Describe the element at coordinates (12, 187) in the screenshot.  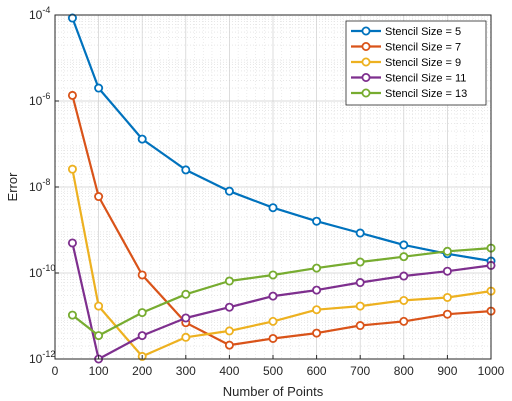
I see `y-axis-label: Error` at that location.